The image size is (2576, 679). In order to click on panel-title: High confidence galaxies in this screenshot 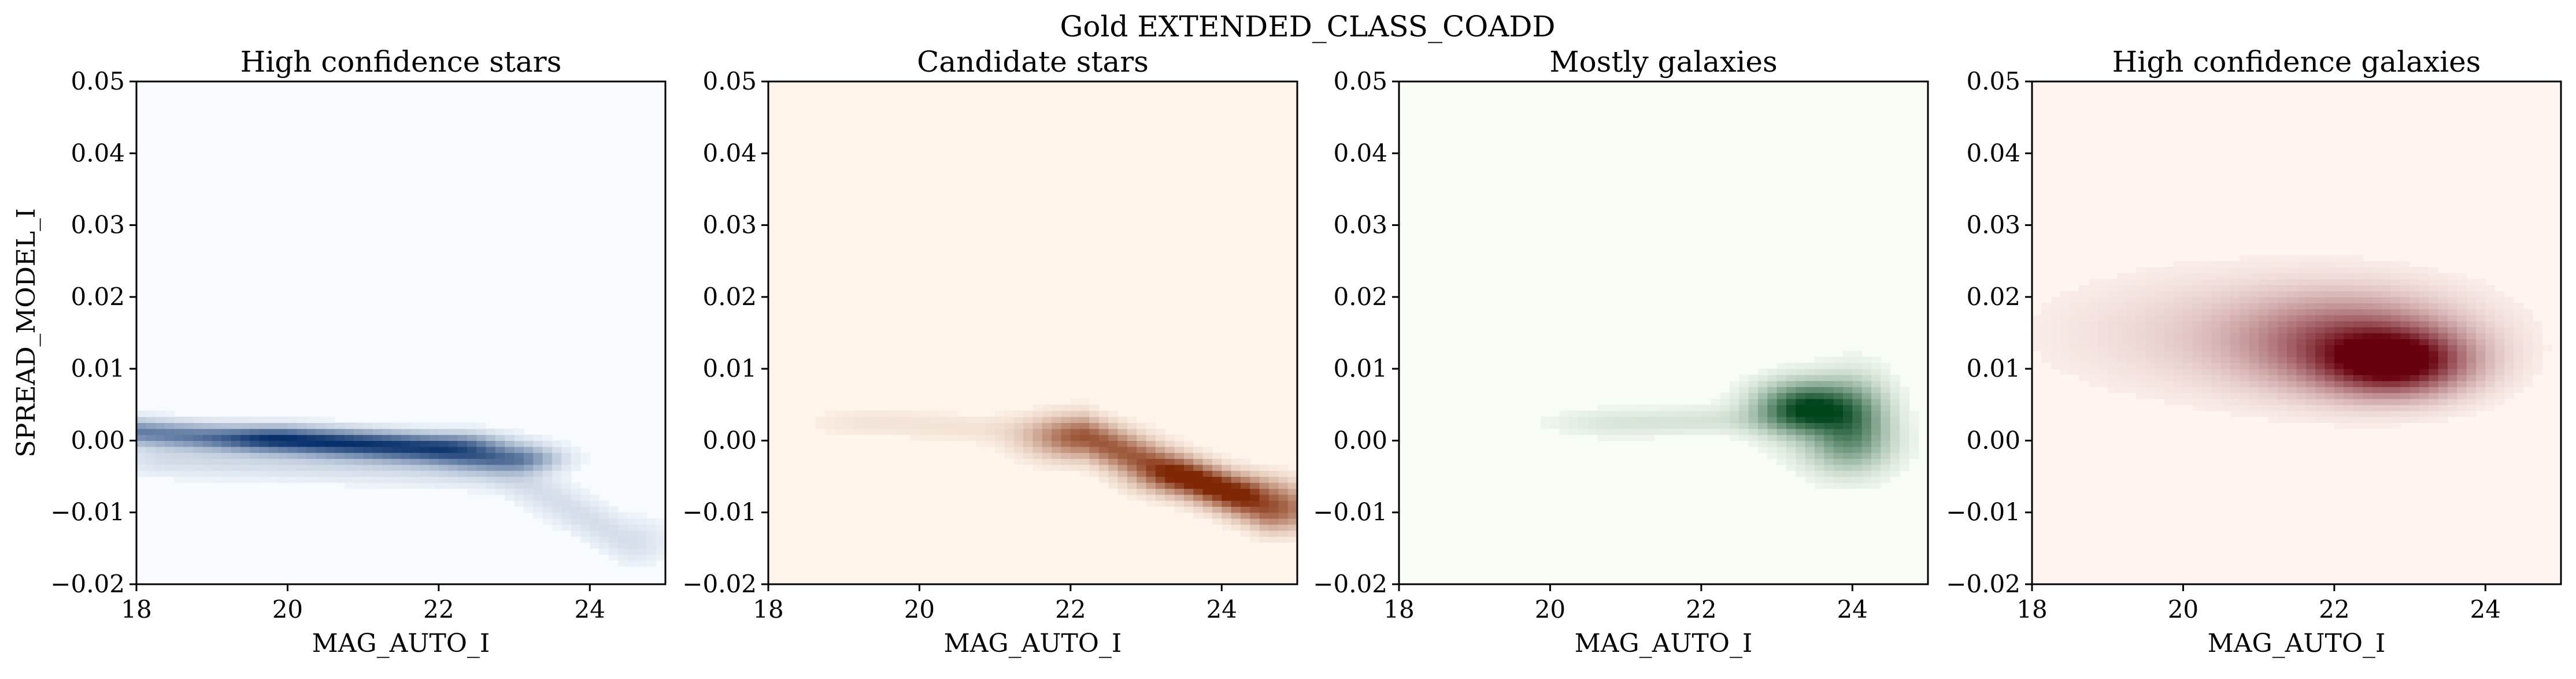, I will do `click(2296, 62)`.